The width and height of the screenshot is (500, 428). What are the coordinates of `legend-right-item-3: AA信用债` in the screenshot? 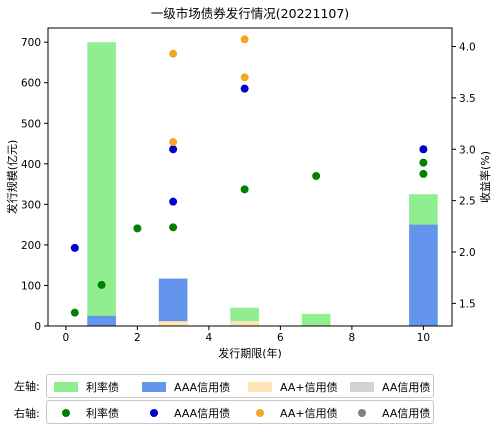 It's located at (390, 413).